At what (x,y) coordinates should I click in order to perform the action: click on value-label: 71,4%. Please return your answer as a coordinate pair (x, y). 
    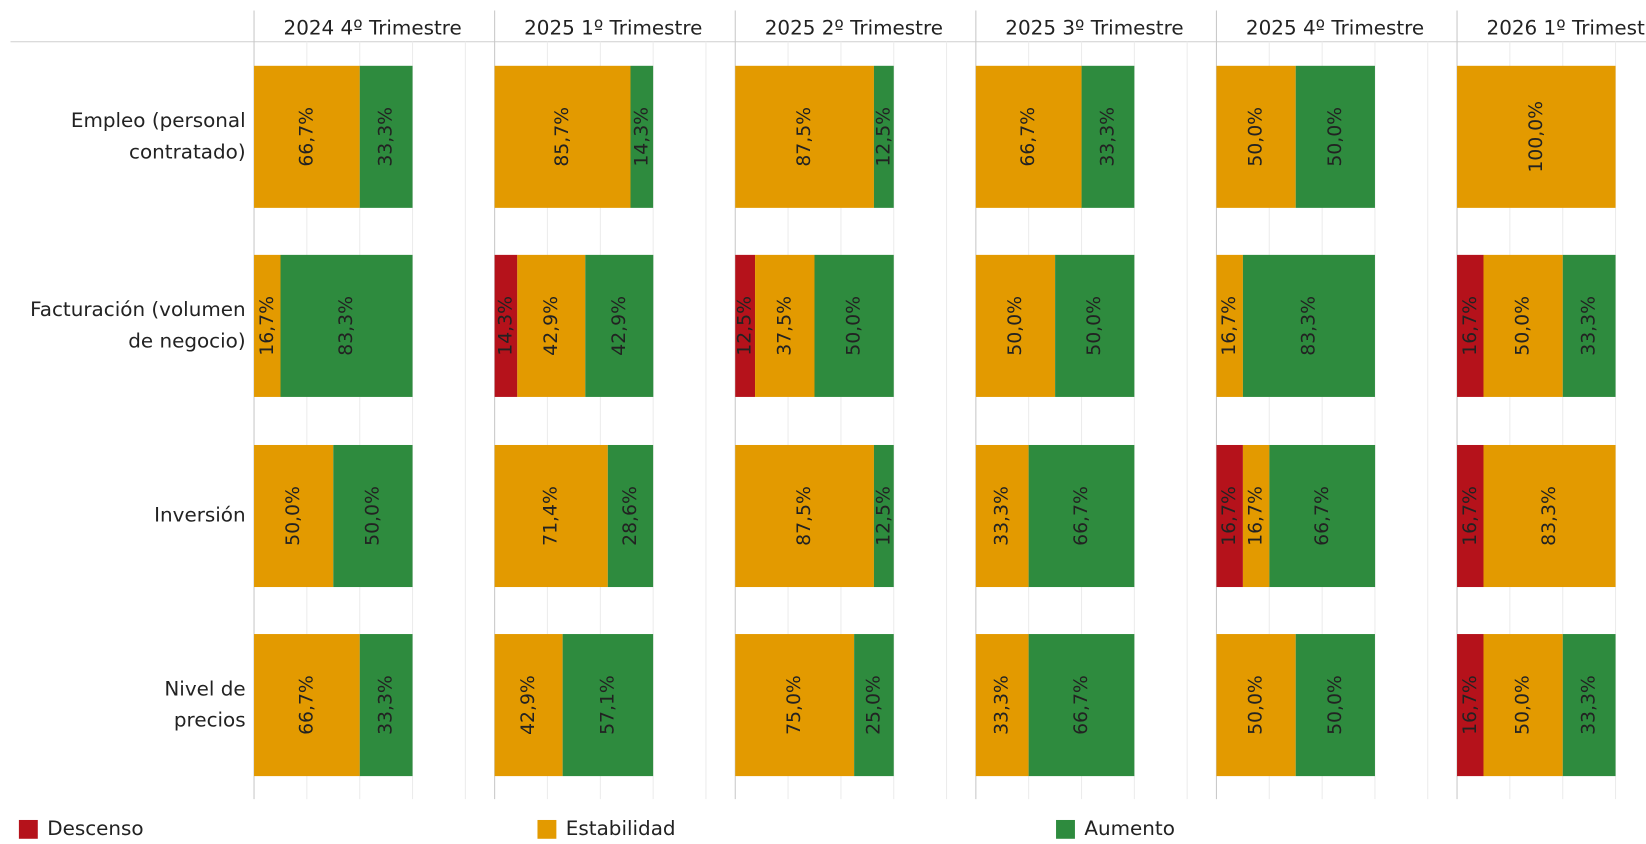
    Looking at the image, I should click on (551, 516).